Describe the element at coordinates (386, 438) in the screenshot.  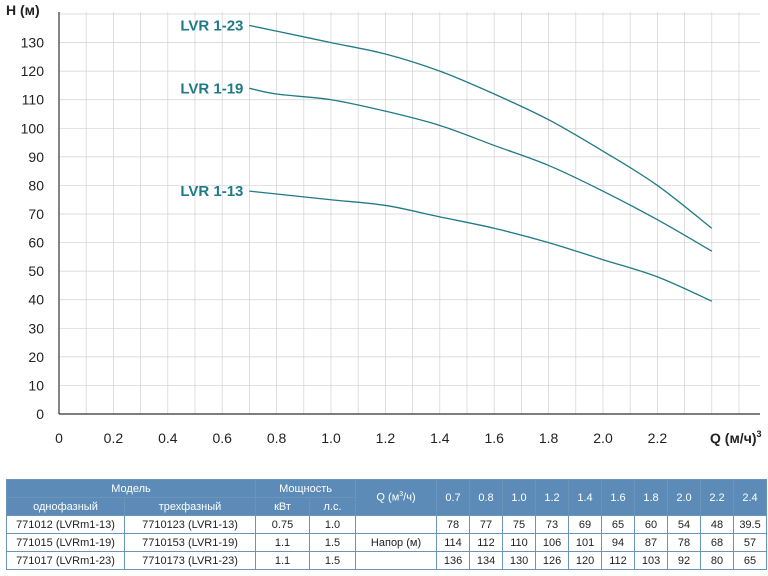
I see `x-tick-label: 1.2` at that location.